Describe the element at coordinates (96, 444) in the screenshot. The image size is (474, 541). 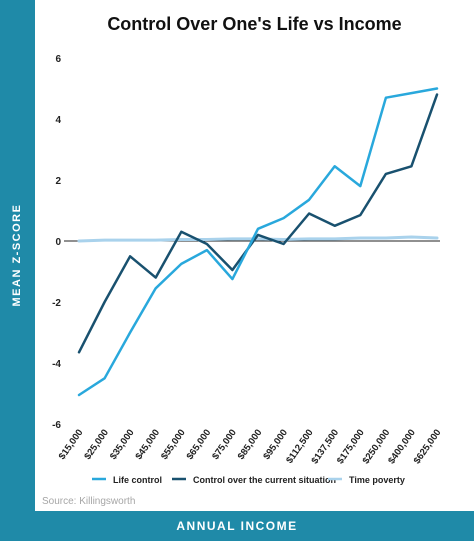
I see `x-tick-label: $25,000` at that location.